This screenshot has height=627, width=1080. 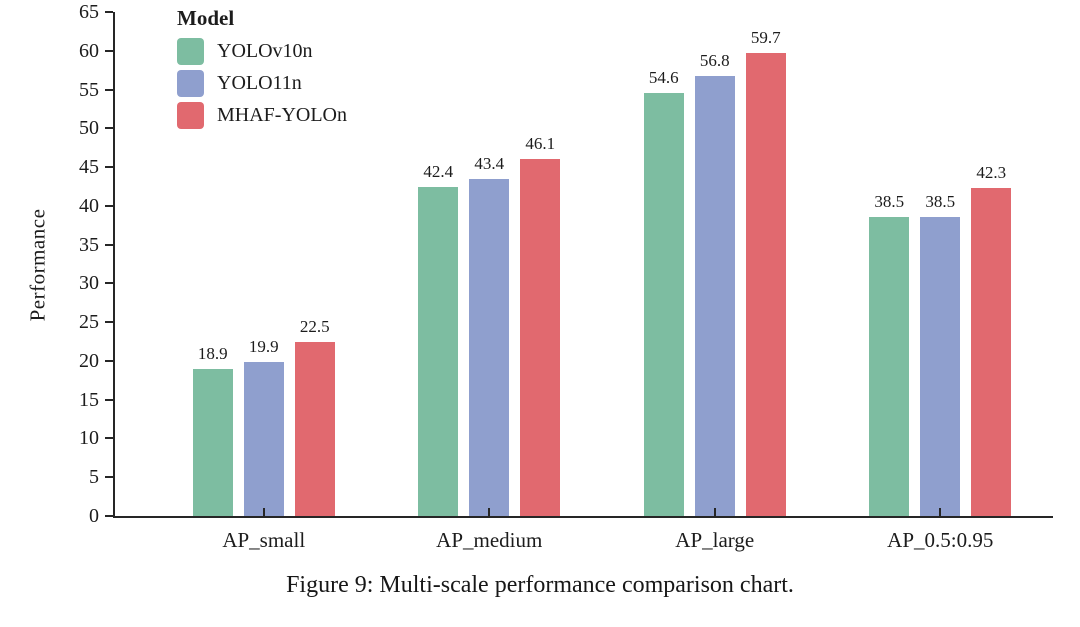 I want to click on y-axis-title: Performance, so click(x=37, y=265).